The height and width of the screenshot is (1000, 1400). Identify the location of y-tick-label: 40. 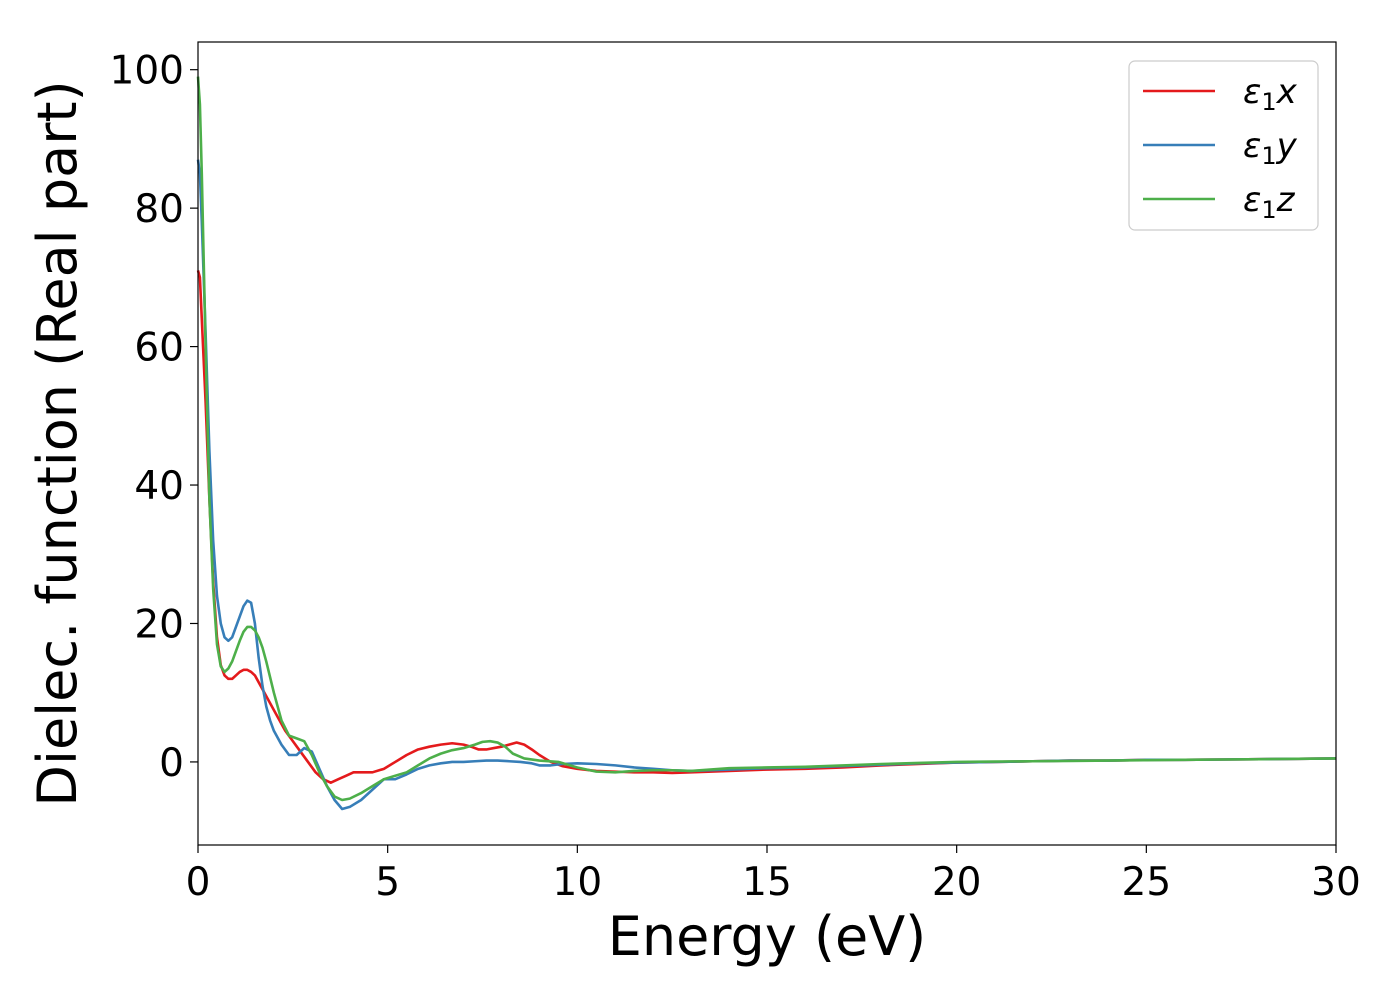
(159, 486).